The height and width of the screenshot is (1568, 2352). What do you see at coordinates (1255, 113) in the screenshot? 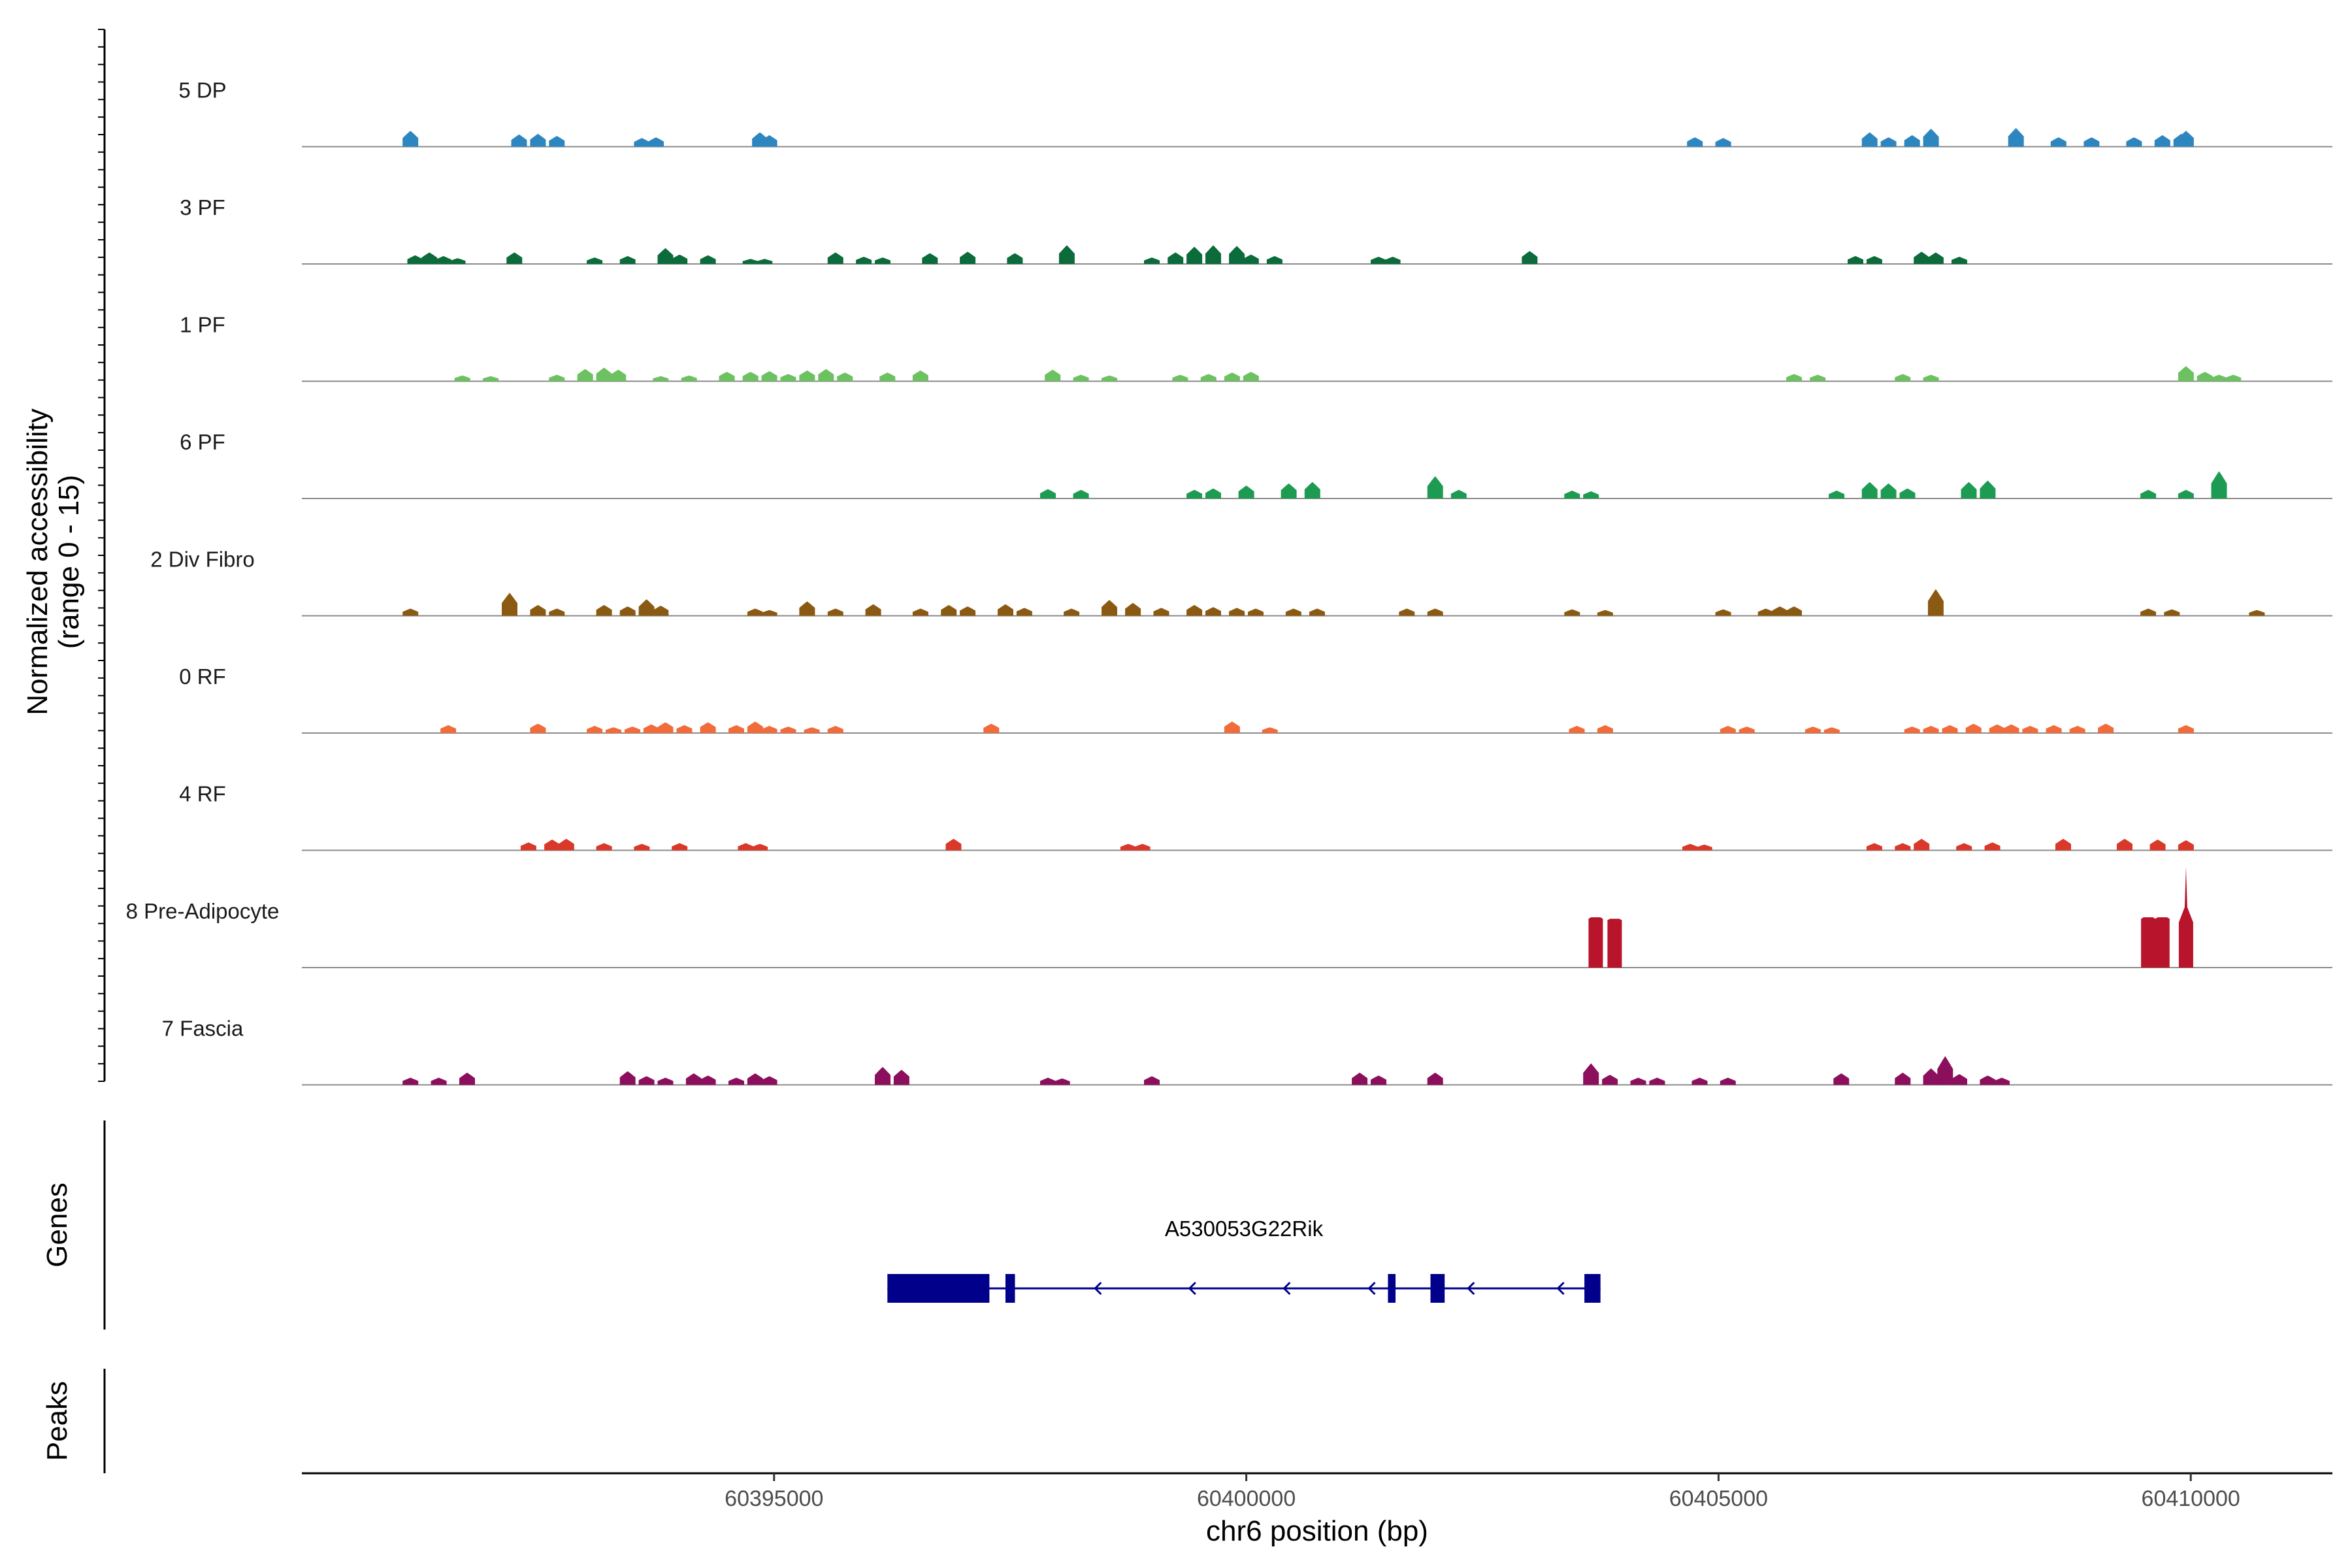
I see `track-0: 5 DP` at bounding box center [1255, 113].